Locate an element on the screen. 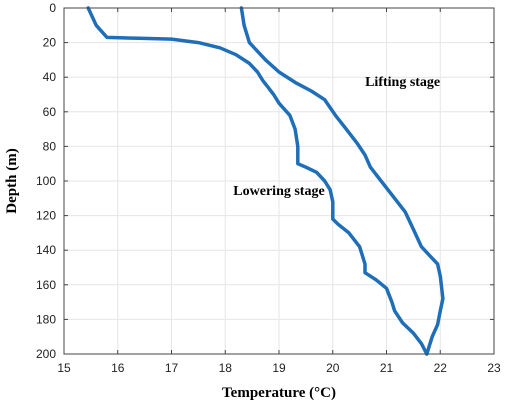  x-tick-label: 15 is located at coordinates (64, 368).